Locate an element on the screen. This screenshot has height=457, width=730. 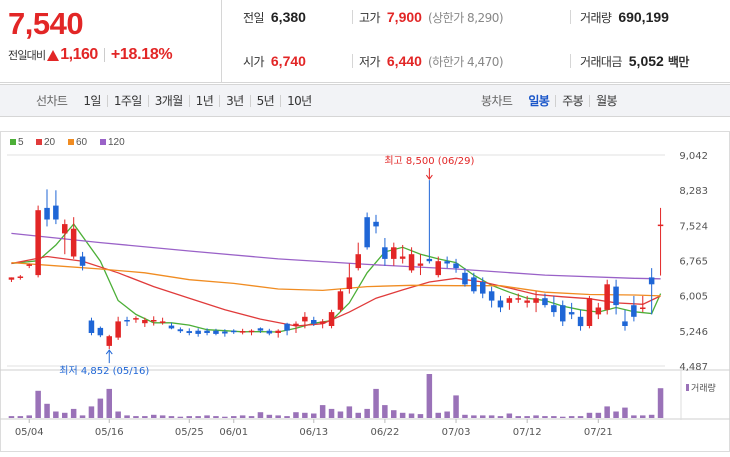
change-value: 1,160 is located at coordinates (79, 54).